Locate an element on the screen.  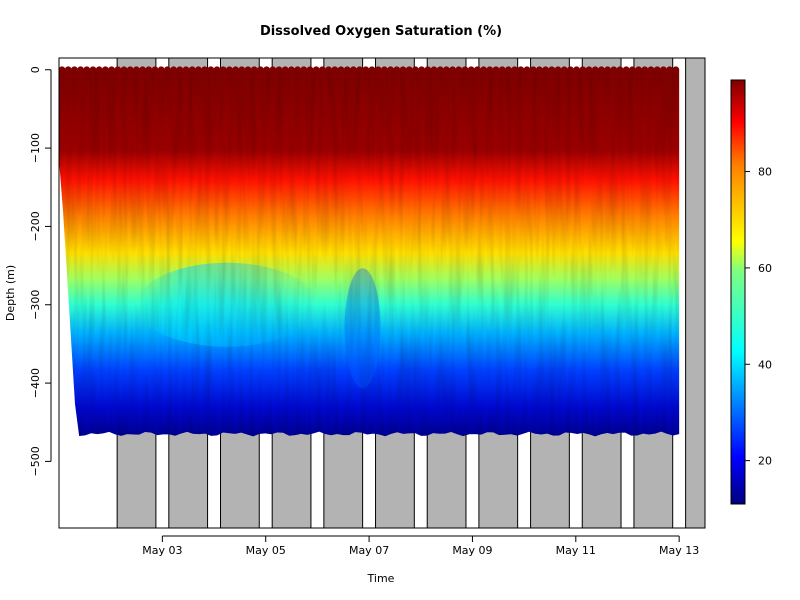
y-tick-label: −400 is located at coordinates (35, 383).